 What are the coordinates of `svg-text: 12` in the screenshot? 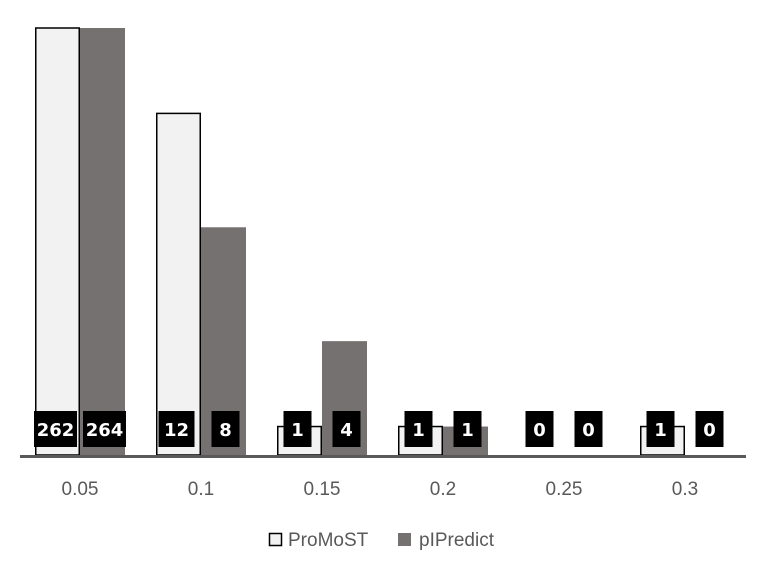 It's located at (176, 430).